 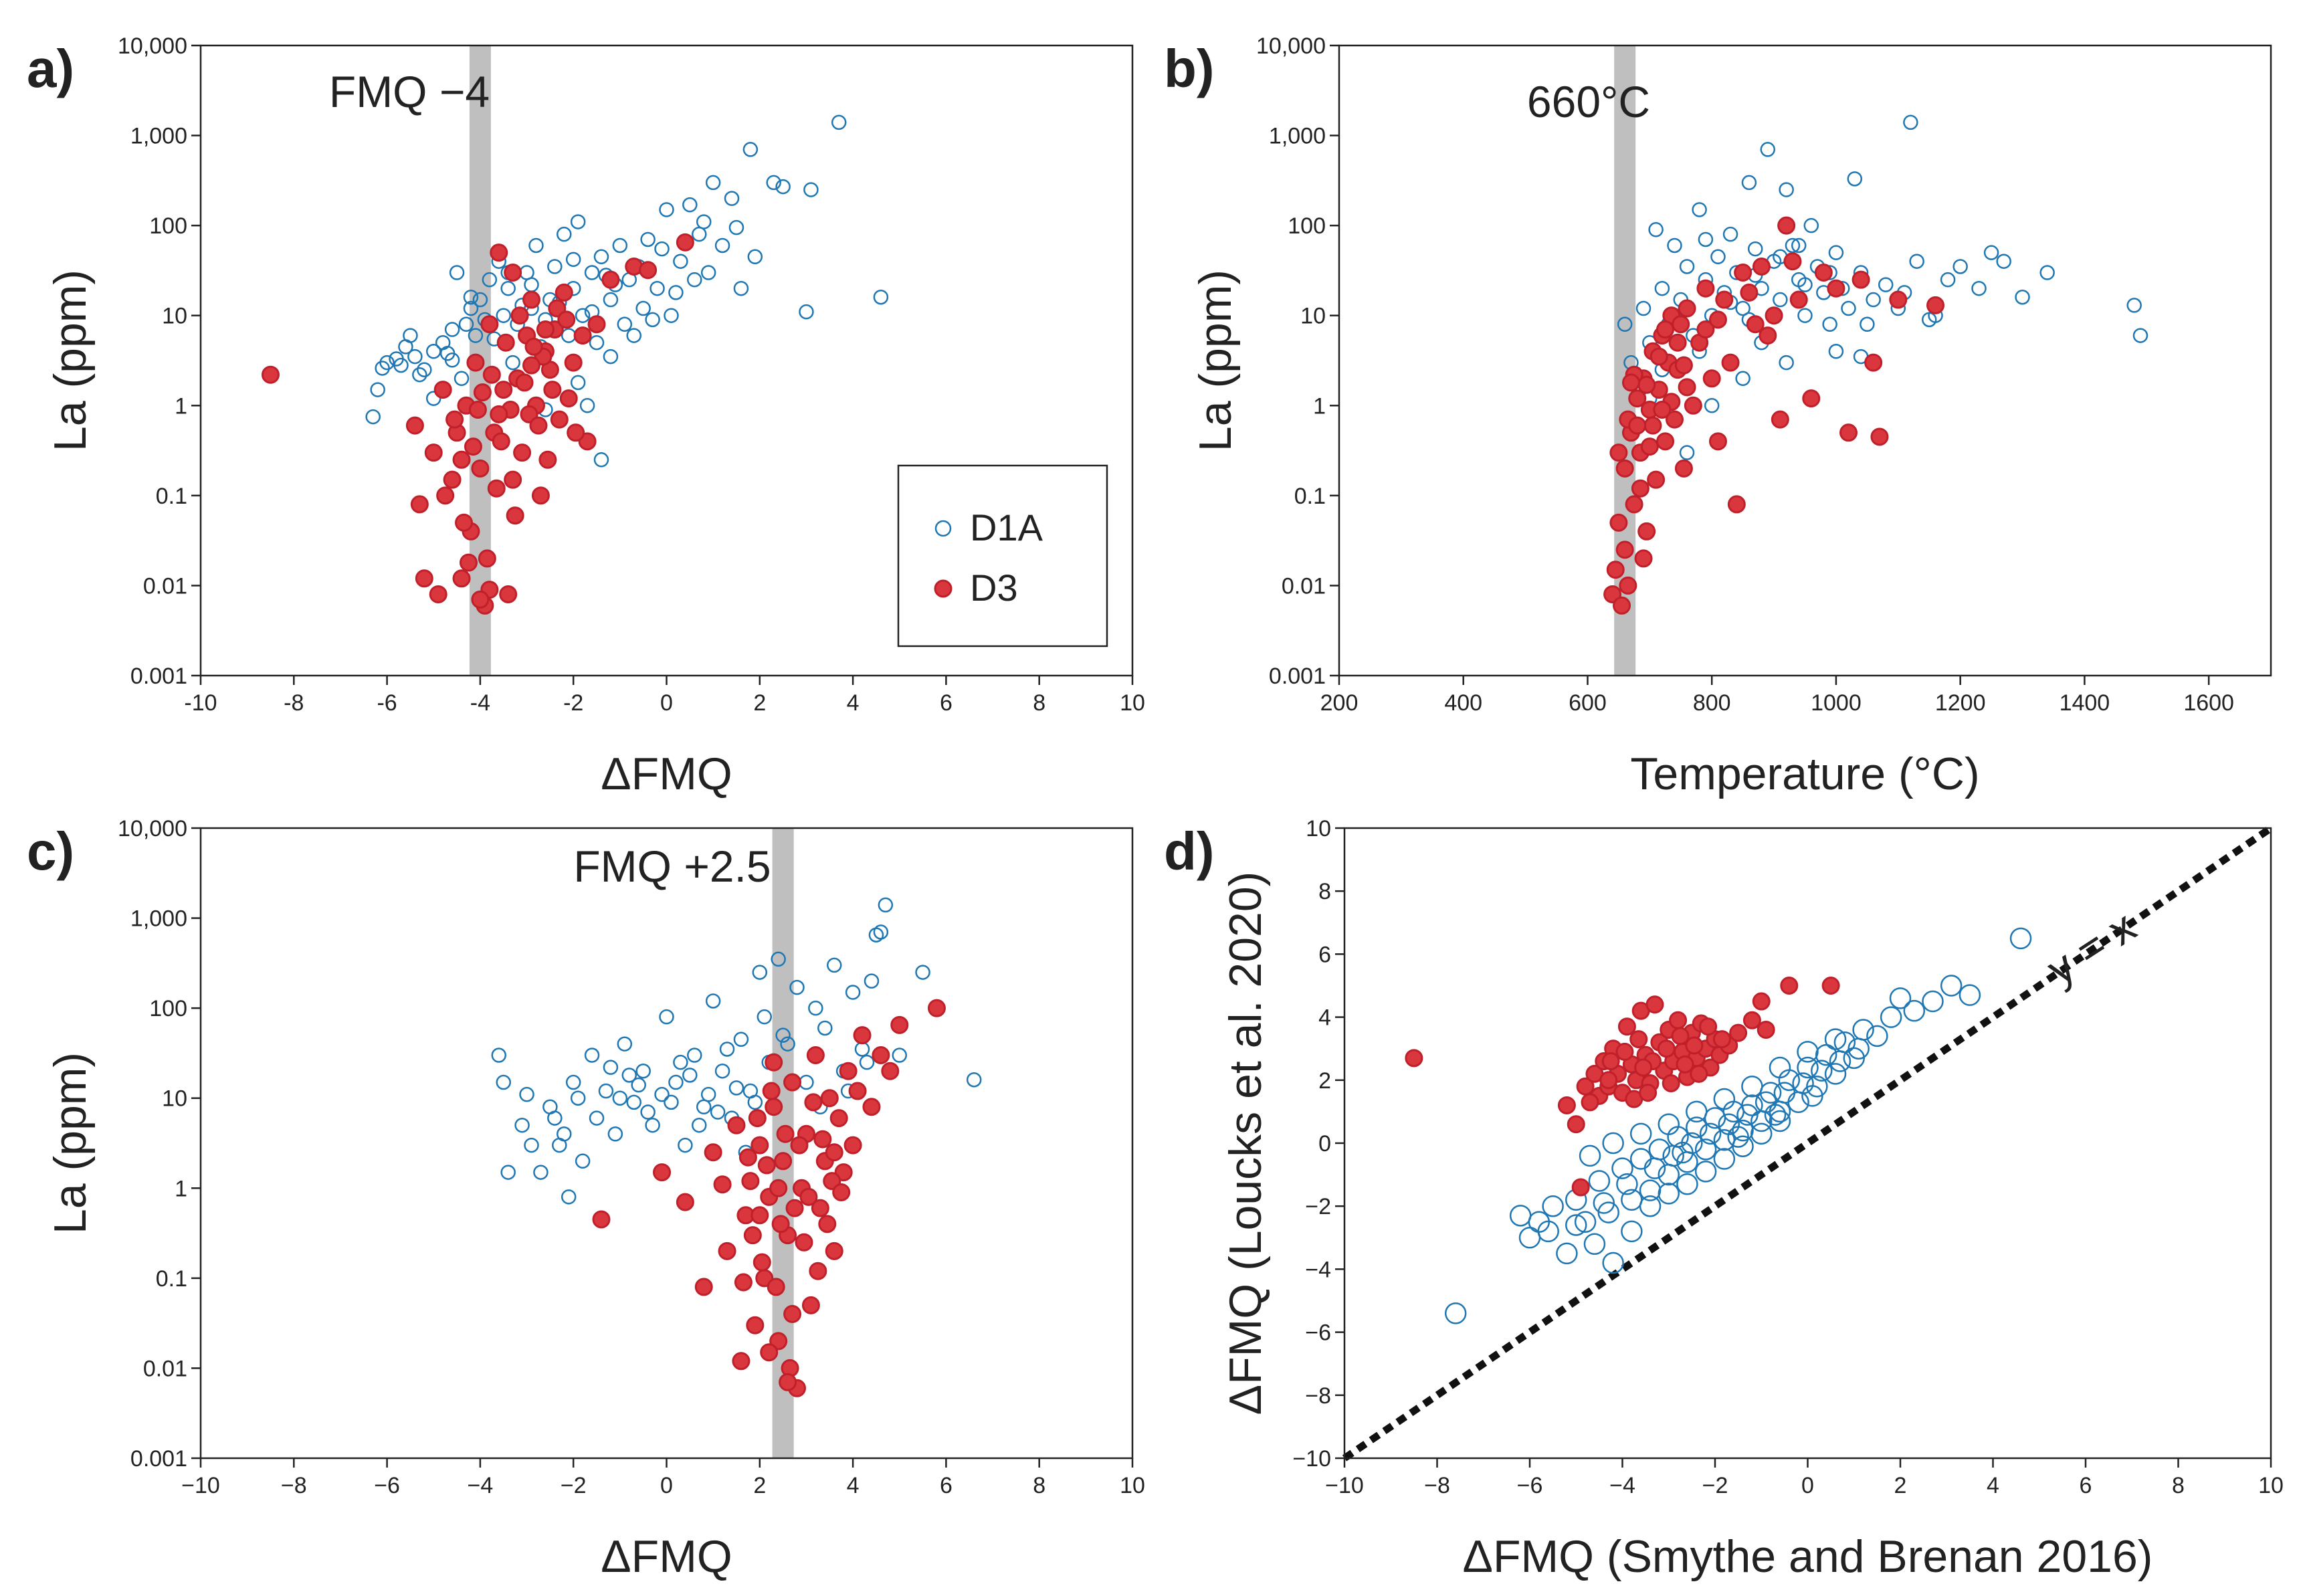 What do you see at coordinates (1836, 703) in the screenshot?
I see `x-tick-label: 1000` at bounding box center [1836, 703].